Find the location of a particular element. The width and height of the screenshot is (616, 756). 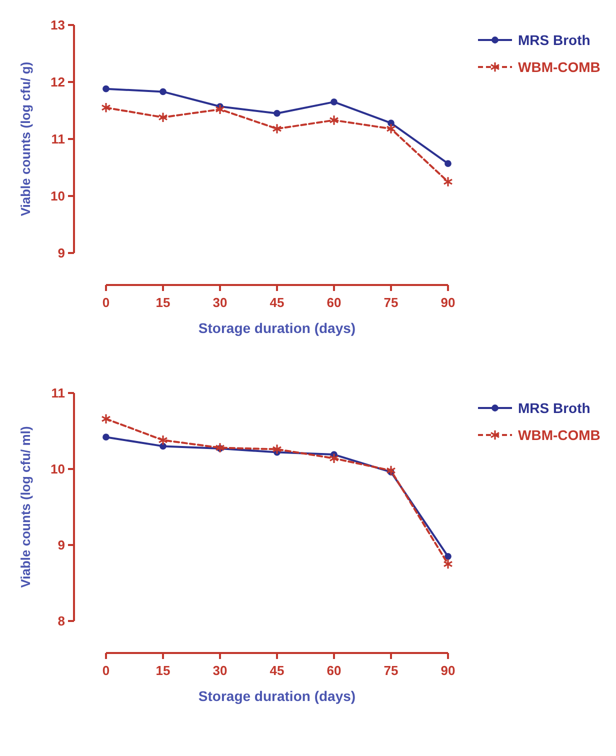

y-axis-title: Viable counts (log cfu/ ml) is located at coordinates (25, 507).